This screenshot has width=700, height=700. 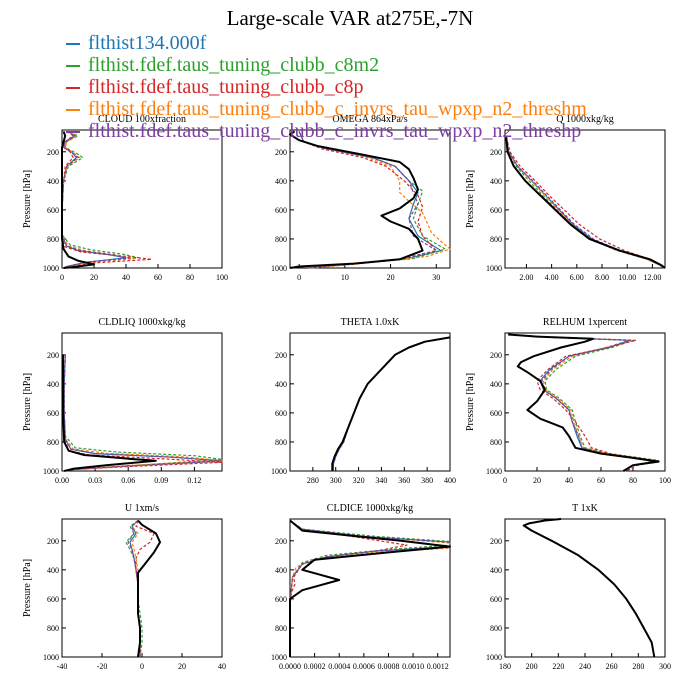 What do you see at coordinates (128, 480) in the screenshot?
I see `x-tick-label: 0.06` at bounding box center [128, 480].